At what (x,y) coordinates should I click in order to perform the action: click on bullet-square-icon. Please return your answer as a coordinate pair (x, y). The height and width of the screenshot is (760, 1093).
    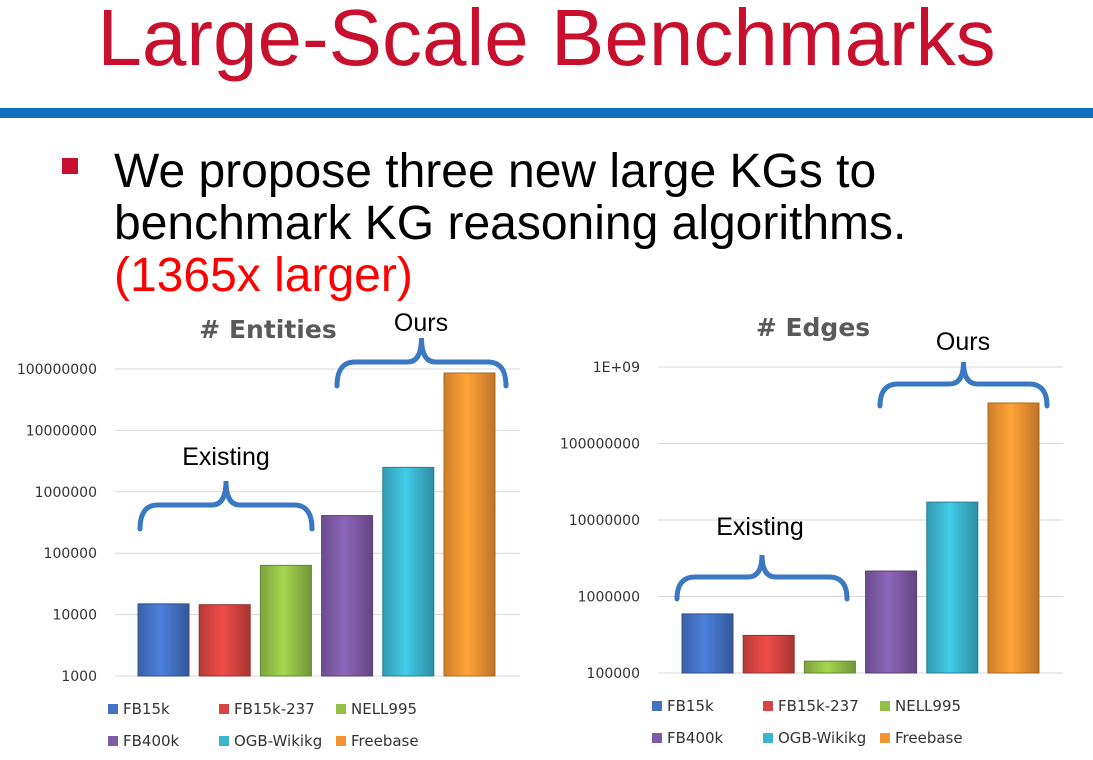
    Looking at the image, I should click on (70, 166).